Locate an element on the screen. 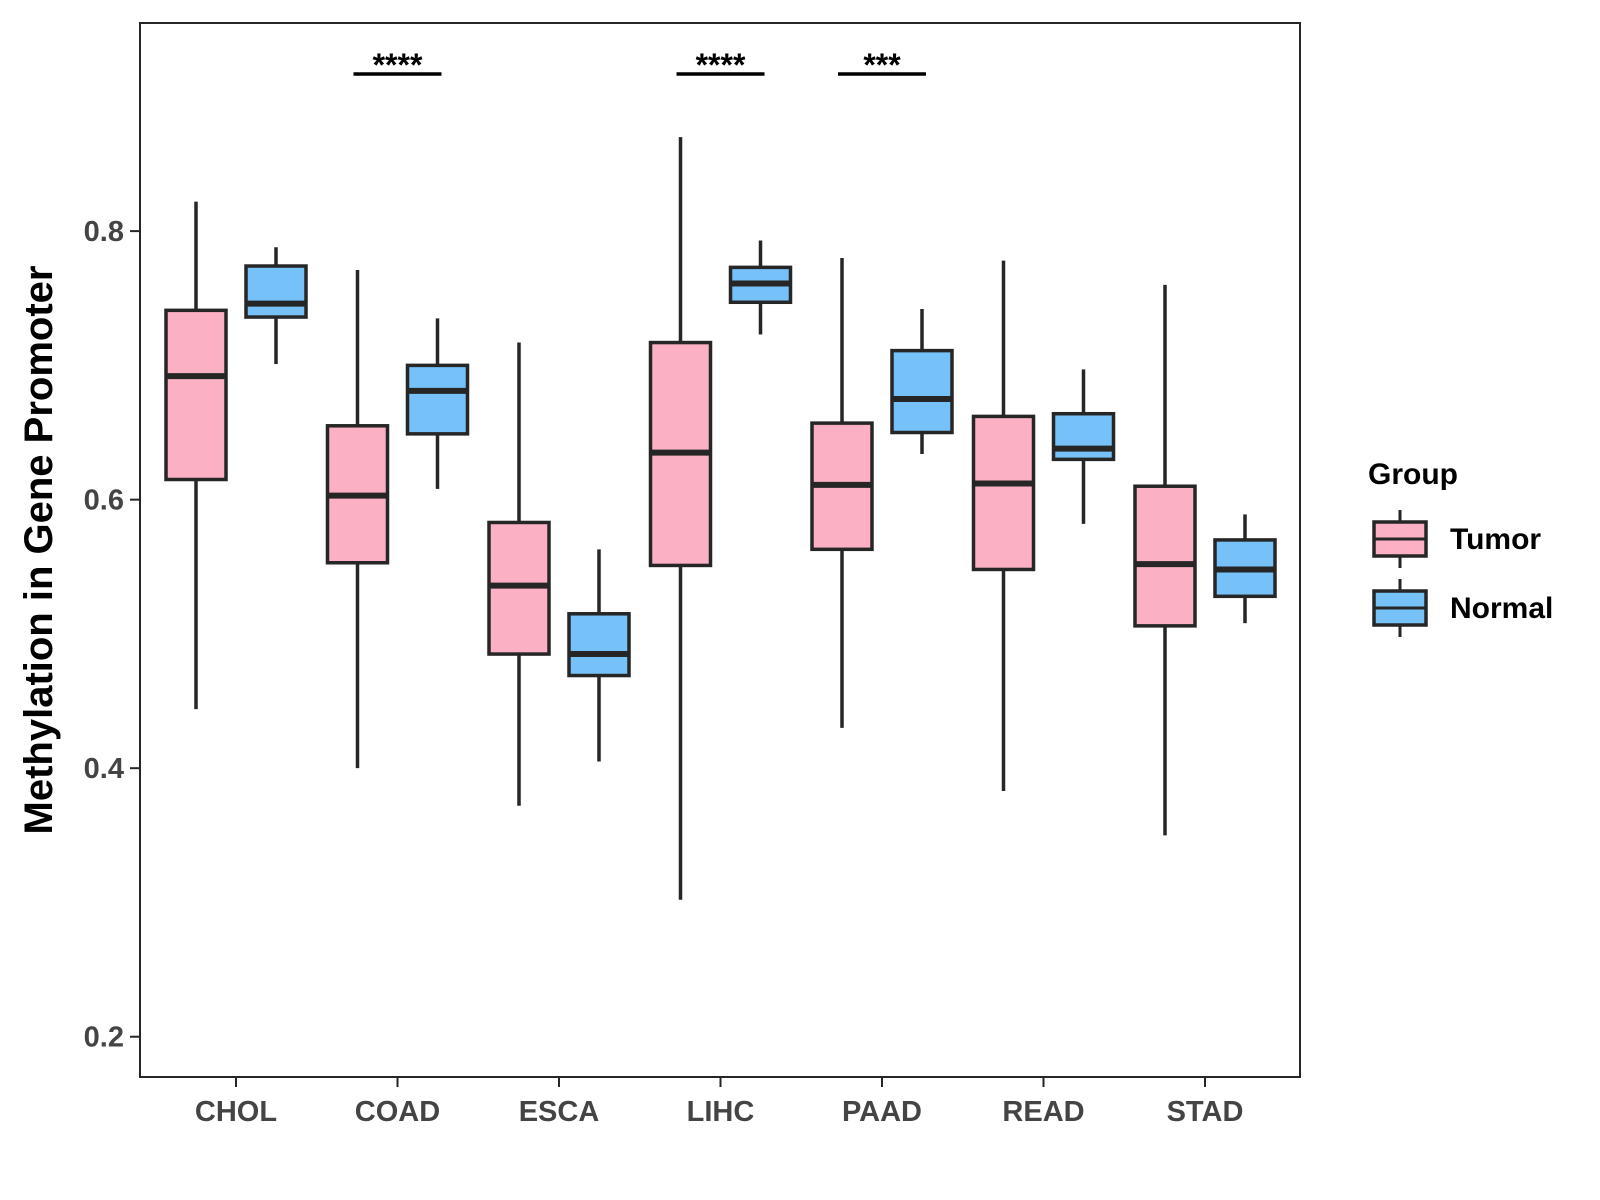 Image resolution: width=1600 pixels, height=1200 pixels. y-axis: 0.2 0.4 0.6 0.8 is located at coordinates (112, 635).